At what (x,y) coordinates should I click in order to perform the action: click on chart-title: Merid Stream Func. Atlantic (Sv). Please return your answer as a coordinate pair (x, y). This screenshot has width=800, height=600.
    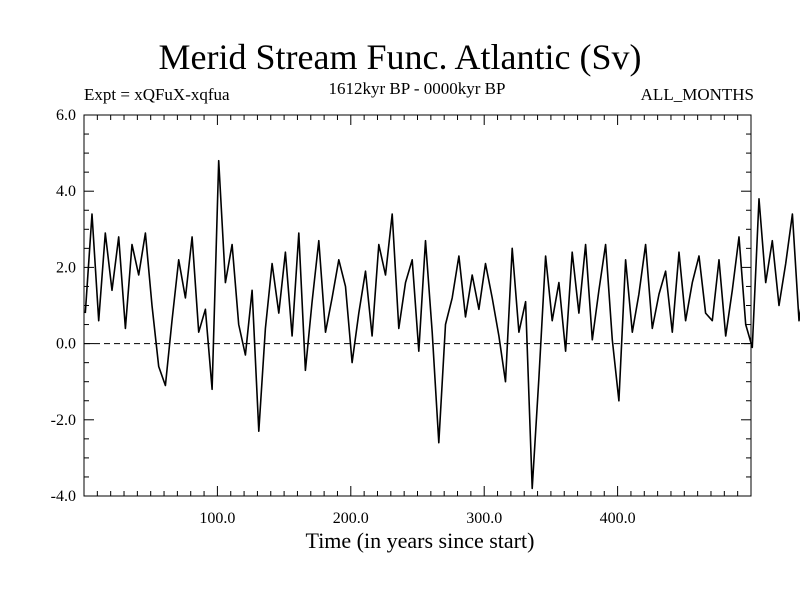
    Looking at the image, I should click on (400, 57).